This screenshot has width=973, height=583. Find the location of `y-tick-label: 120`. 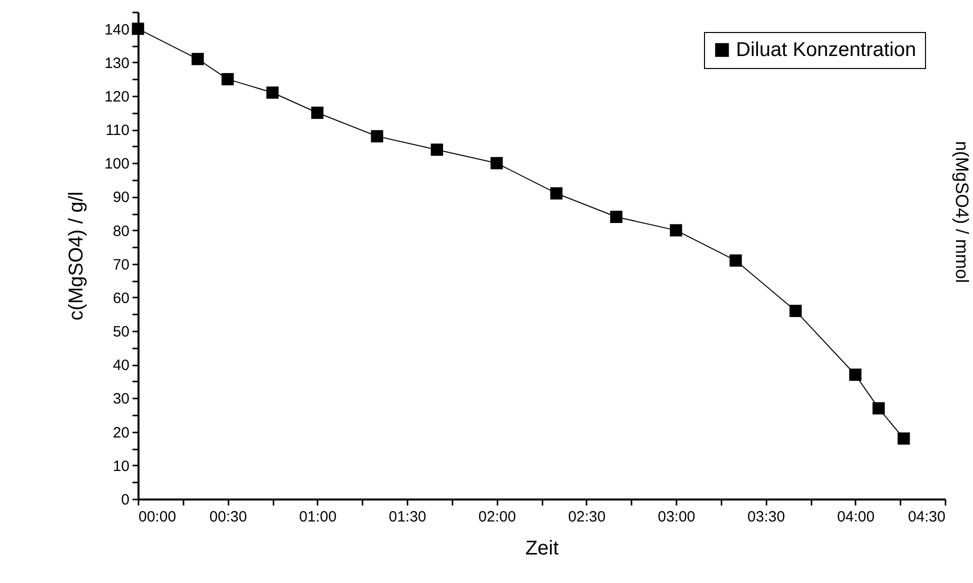

y-tick-label: 120 is located at coordinates (117, 97).